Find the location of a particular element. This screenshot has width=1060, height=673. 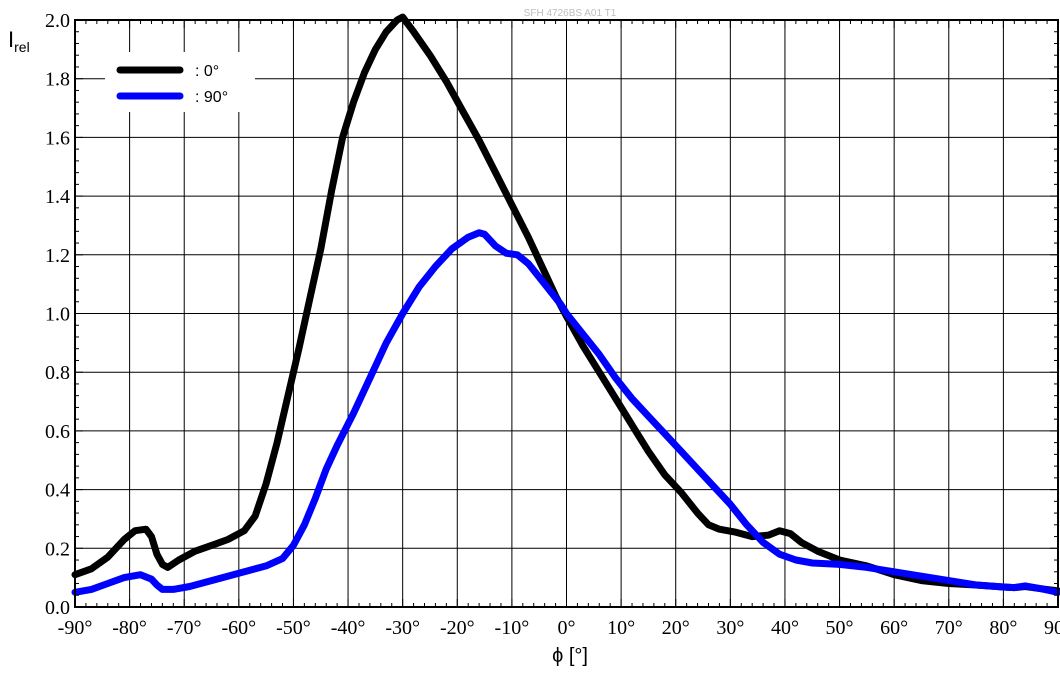

x-tick-label: 60° is located at coordinates (894, 628).